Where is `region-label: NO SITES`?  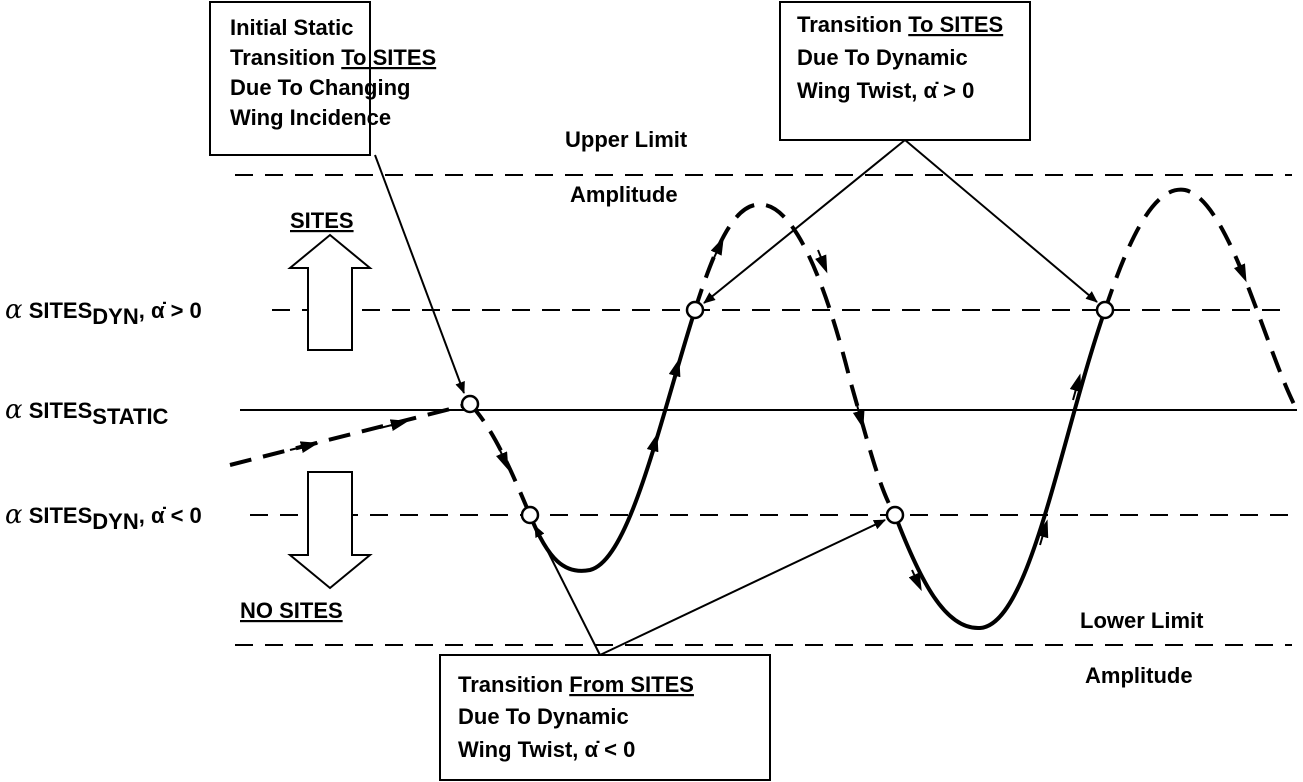 region-label: NO SITES is located at coordinates (291, 610).